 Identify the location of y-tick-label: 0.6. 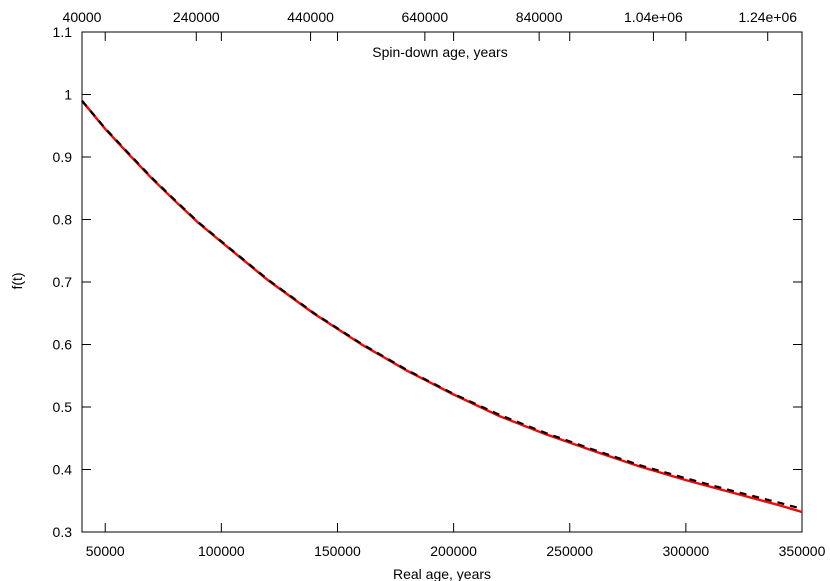
(63, 345).